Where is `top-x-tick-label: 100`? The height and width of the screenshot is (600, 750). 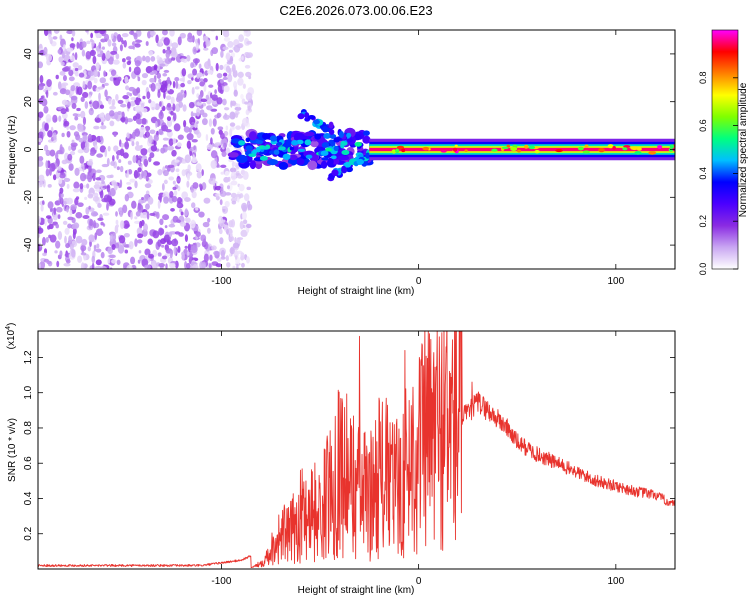
top-x-tick-label: 100 is located at coordinates (615, 281).